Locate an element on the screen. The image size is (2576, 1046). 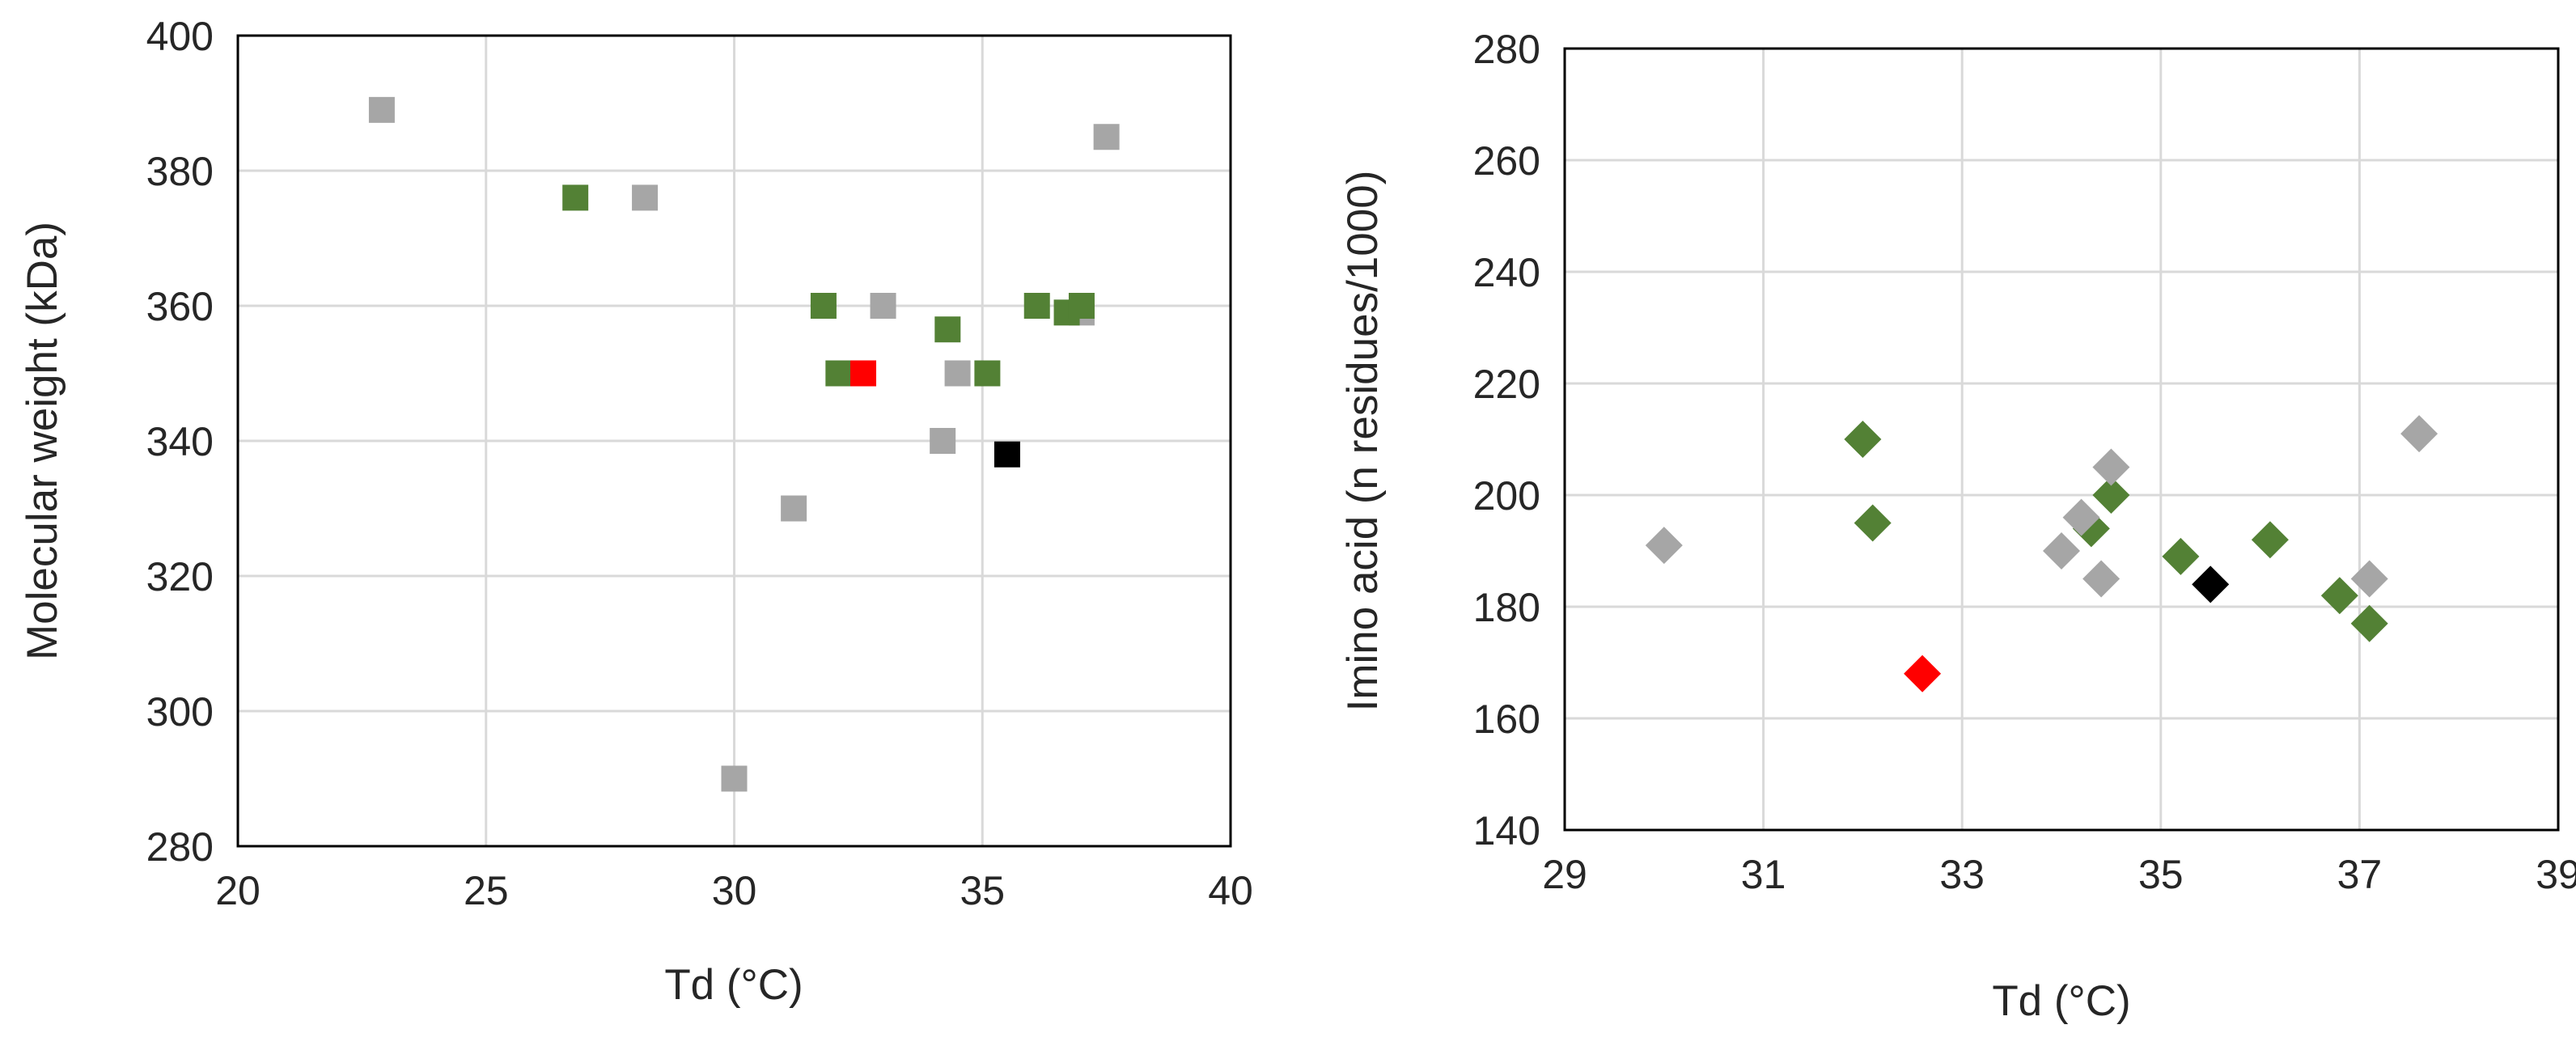
y-tick-label: 320 is located at coordinates (180, 576).